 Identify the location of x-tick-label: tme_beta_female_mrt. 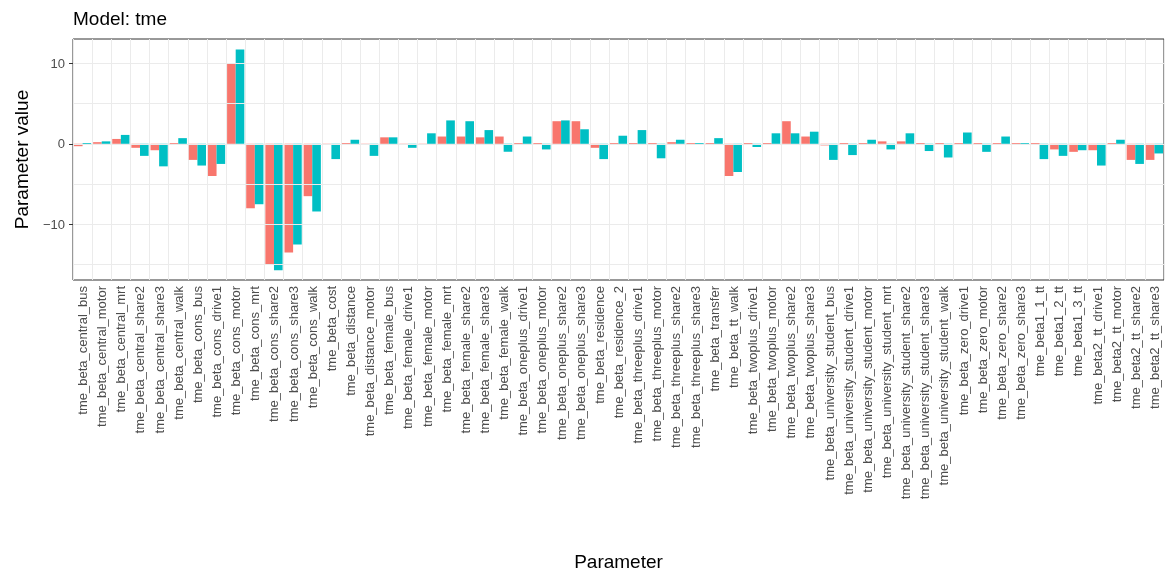
(446, 349).